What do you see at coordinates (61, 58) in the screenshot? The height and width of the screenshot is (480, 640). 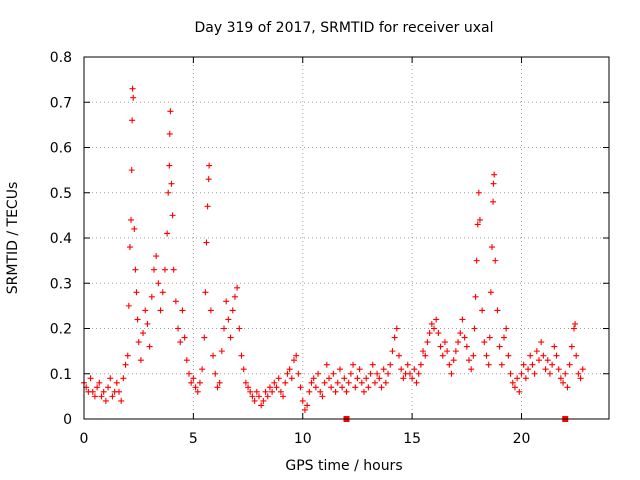 I see `y-tick-label: 0.8` at bounding box center [61, 58].